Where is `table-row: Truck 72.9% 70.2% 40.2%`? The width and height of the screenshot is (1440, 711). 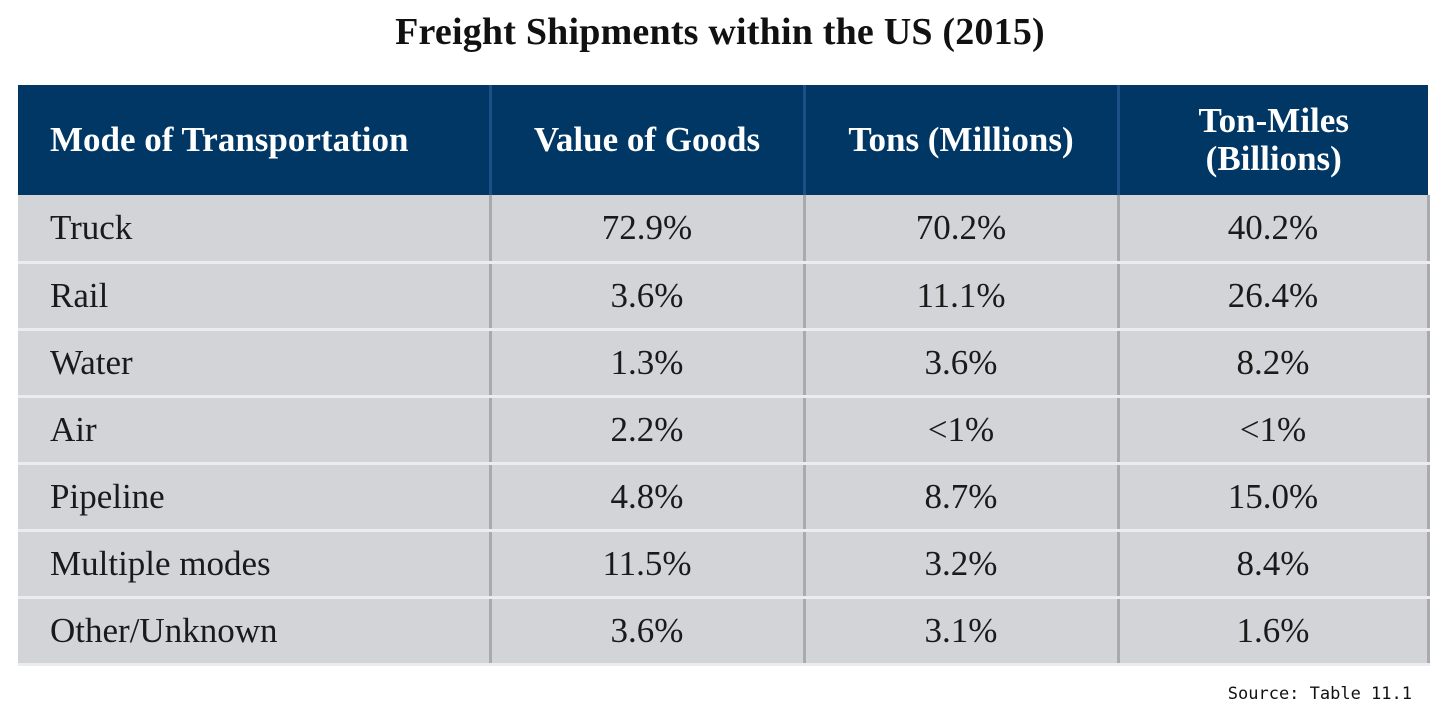 table-row: Truck 72.9% 70.2% 40.2% is located at coordinates (724, 229).